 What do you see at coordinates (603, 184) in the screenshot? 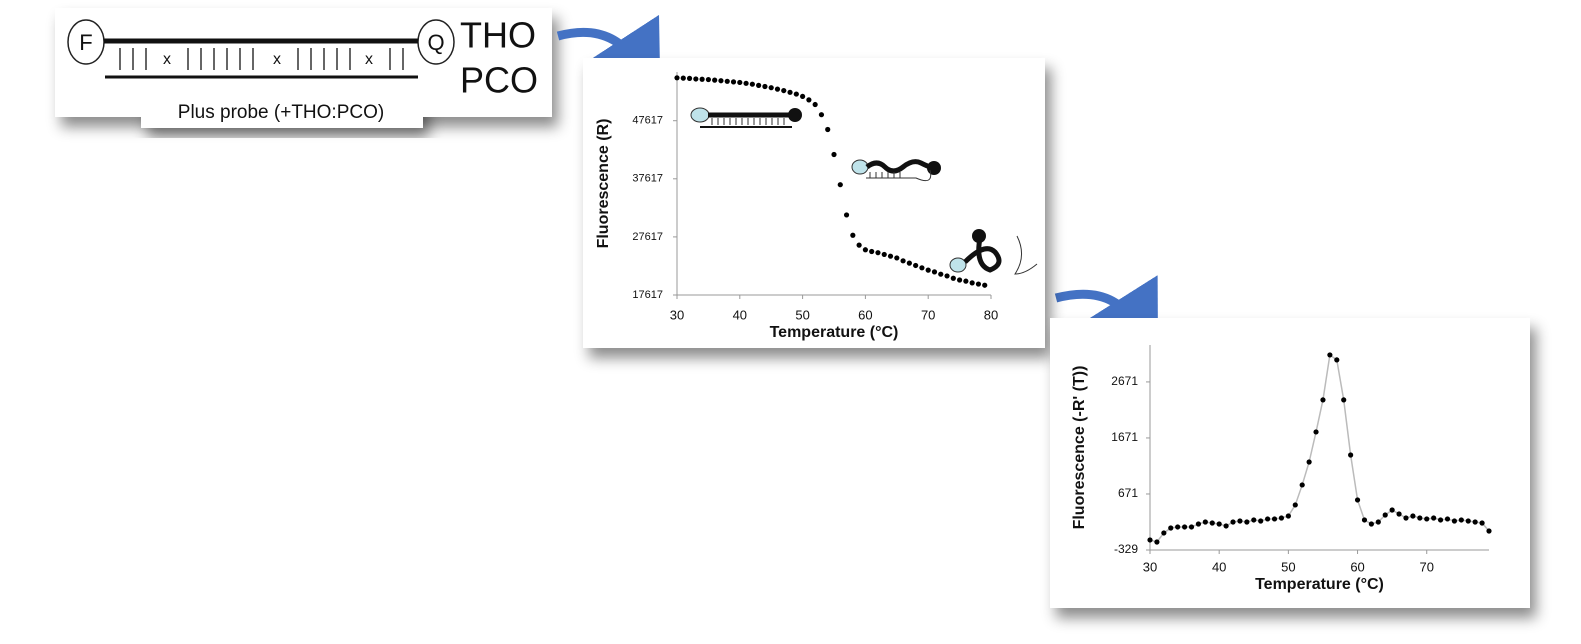
I see `y-axis-title: Fluorescence (R)` at bounding box center [603, 184].